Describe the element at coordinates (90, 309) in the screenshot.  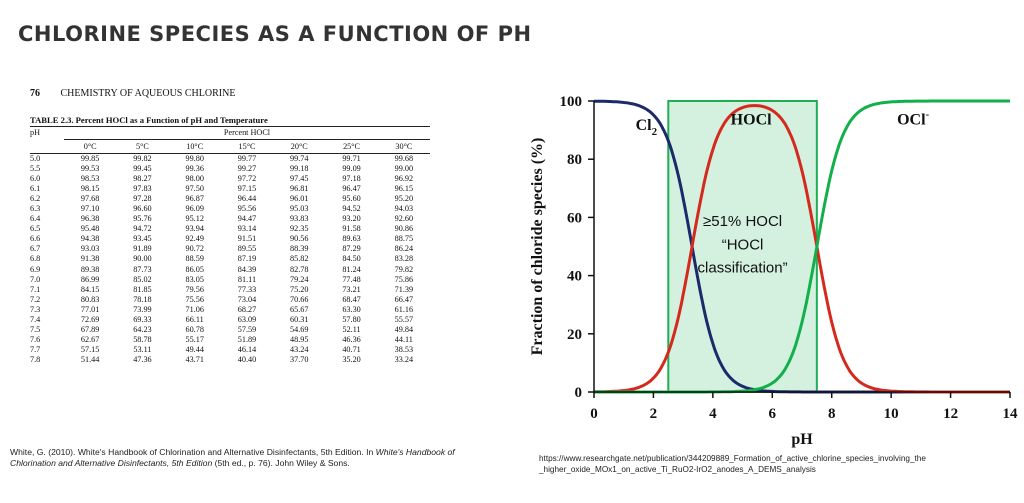
I see `cell-value: 77.01` at that location.